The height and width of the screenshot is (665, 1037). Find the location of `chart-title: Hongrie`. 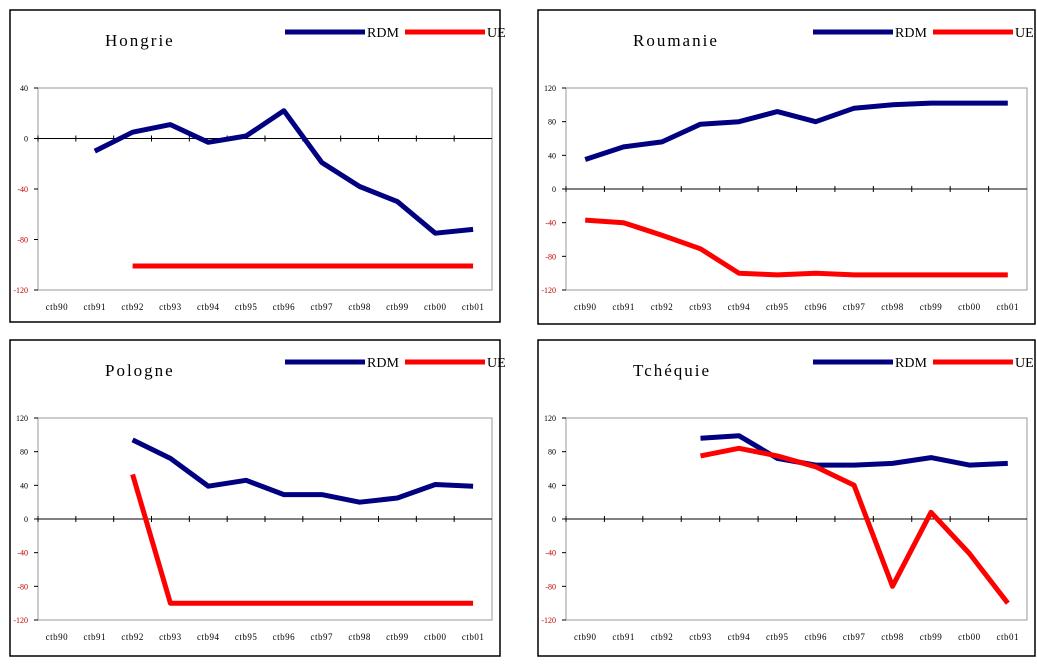

chart-title: Hongrie is located at coordinates (140, 40).